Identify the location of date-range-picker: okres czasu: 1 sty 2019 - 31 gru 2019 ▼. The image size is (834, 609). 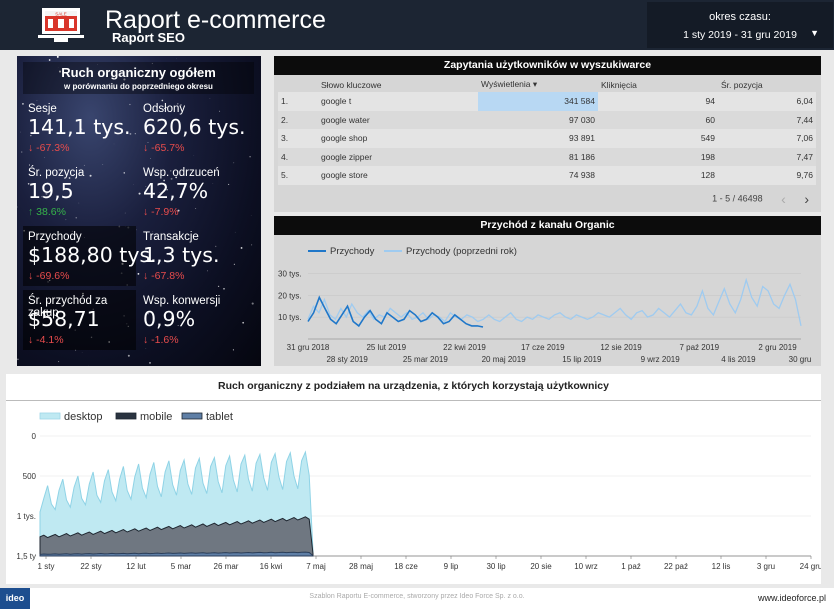
(740, 25).